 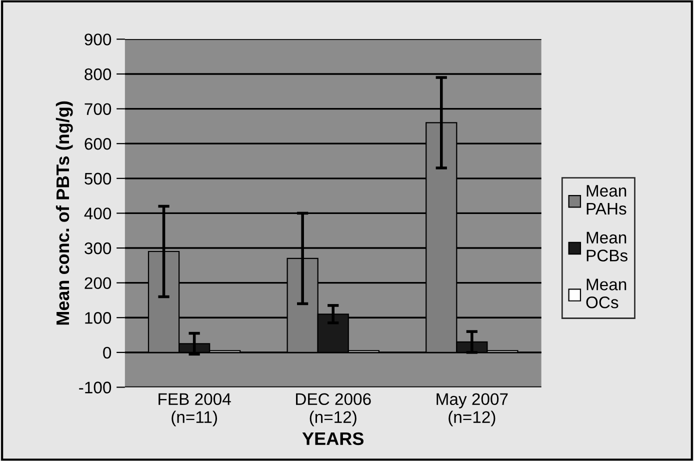 I want to click on y-tick-label: 300, so click(x=98, y=248).